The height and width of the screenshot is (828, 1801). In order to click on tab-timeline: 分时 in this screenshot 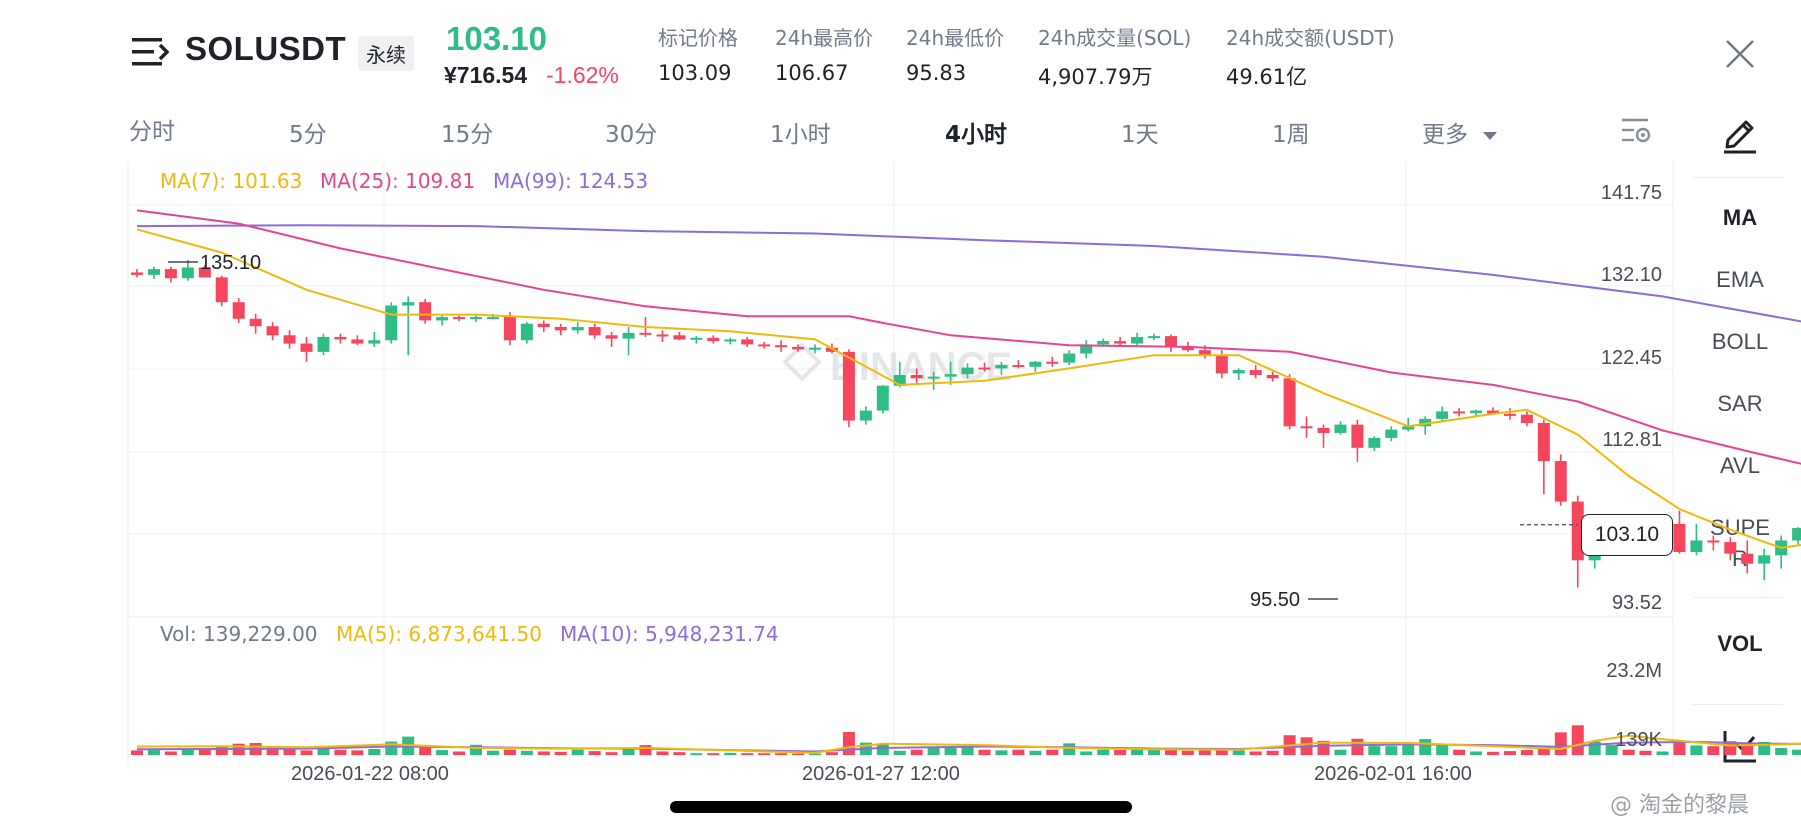, I will do `click(152, 132)`.